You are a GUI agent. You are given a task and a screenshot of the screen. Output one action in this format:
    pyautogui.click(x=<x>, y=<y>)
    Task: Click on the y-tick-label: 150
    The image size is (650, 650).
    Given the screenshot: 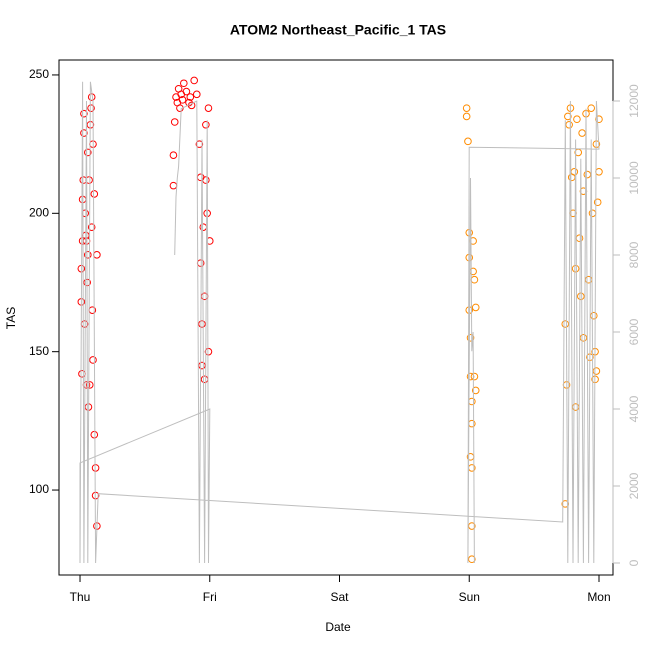 What is the action you would take?
    pyautogui.click(x=39, y=351)
    